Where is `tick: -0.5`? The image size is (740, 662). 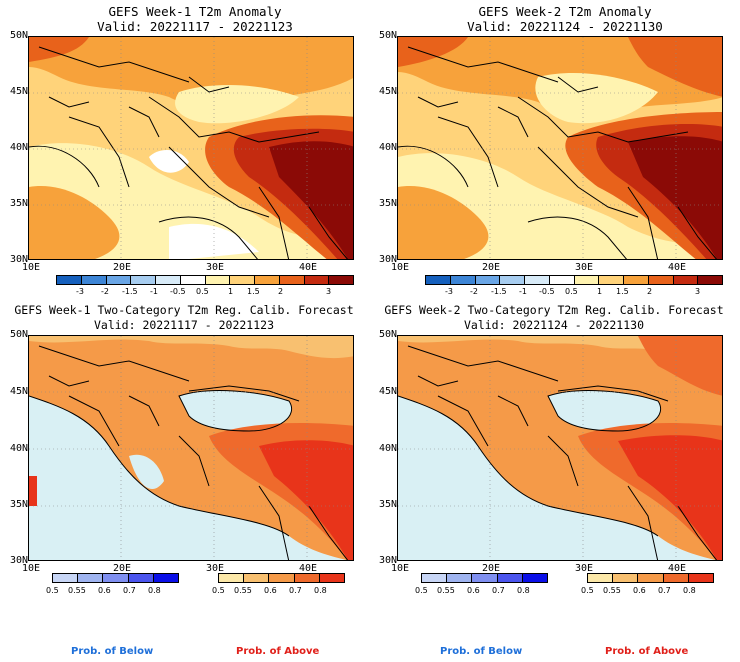
tick: -0.5 is located at coordinates (178, 291).